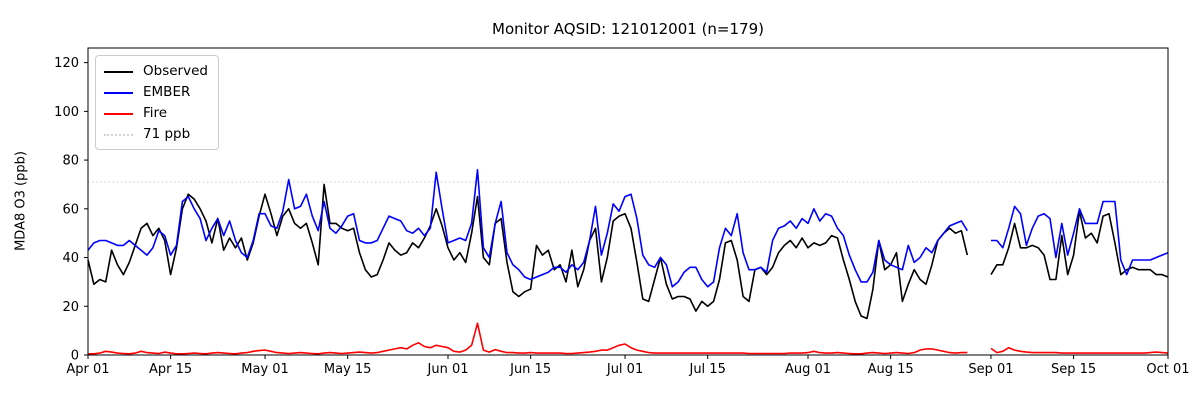 The image size is (1200, 400). What do you see at coordinates (70, 209) in the screenshot?
I see `y-tick-label: 60` at bounding box center [70, 209].